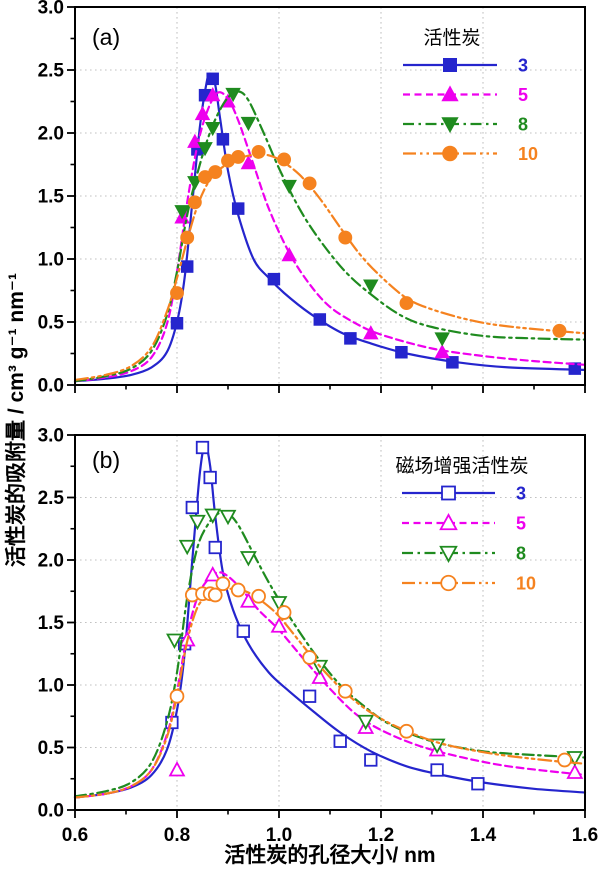  I want to click on panel-a-tag: (a), so click(106, 37).